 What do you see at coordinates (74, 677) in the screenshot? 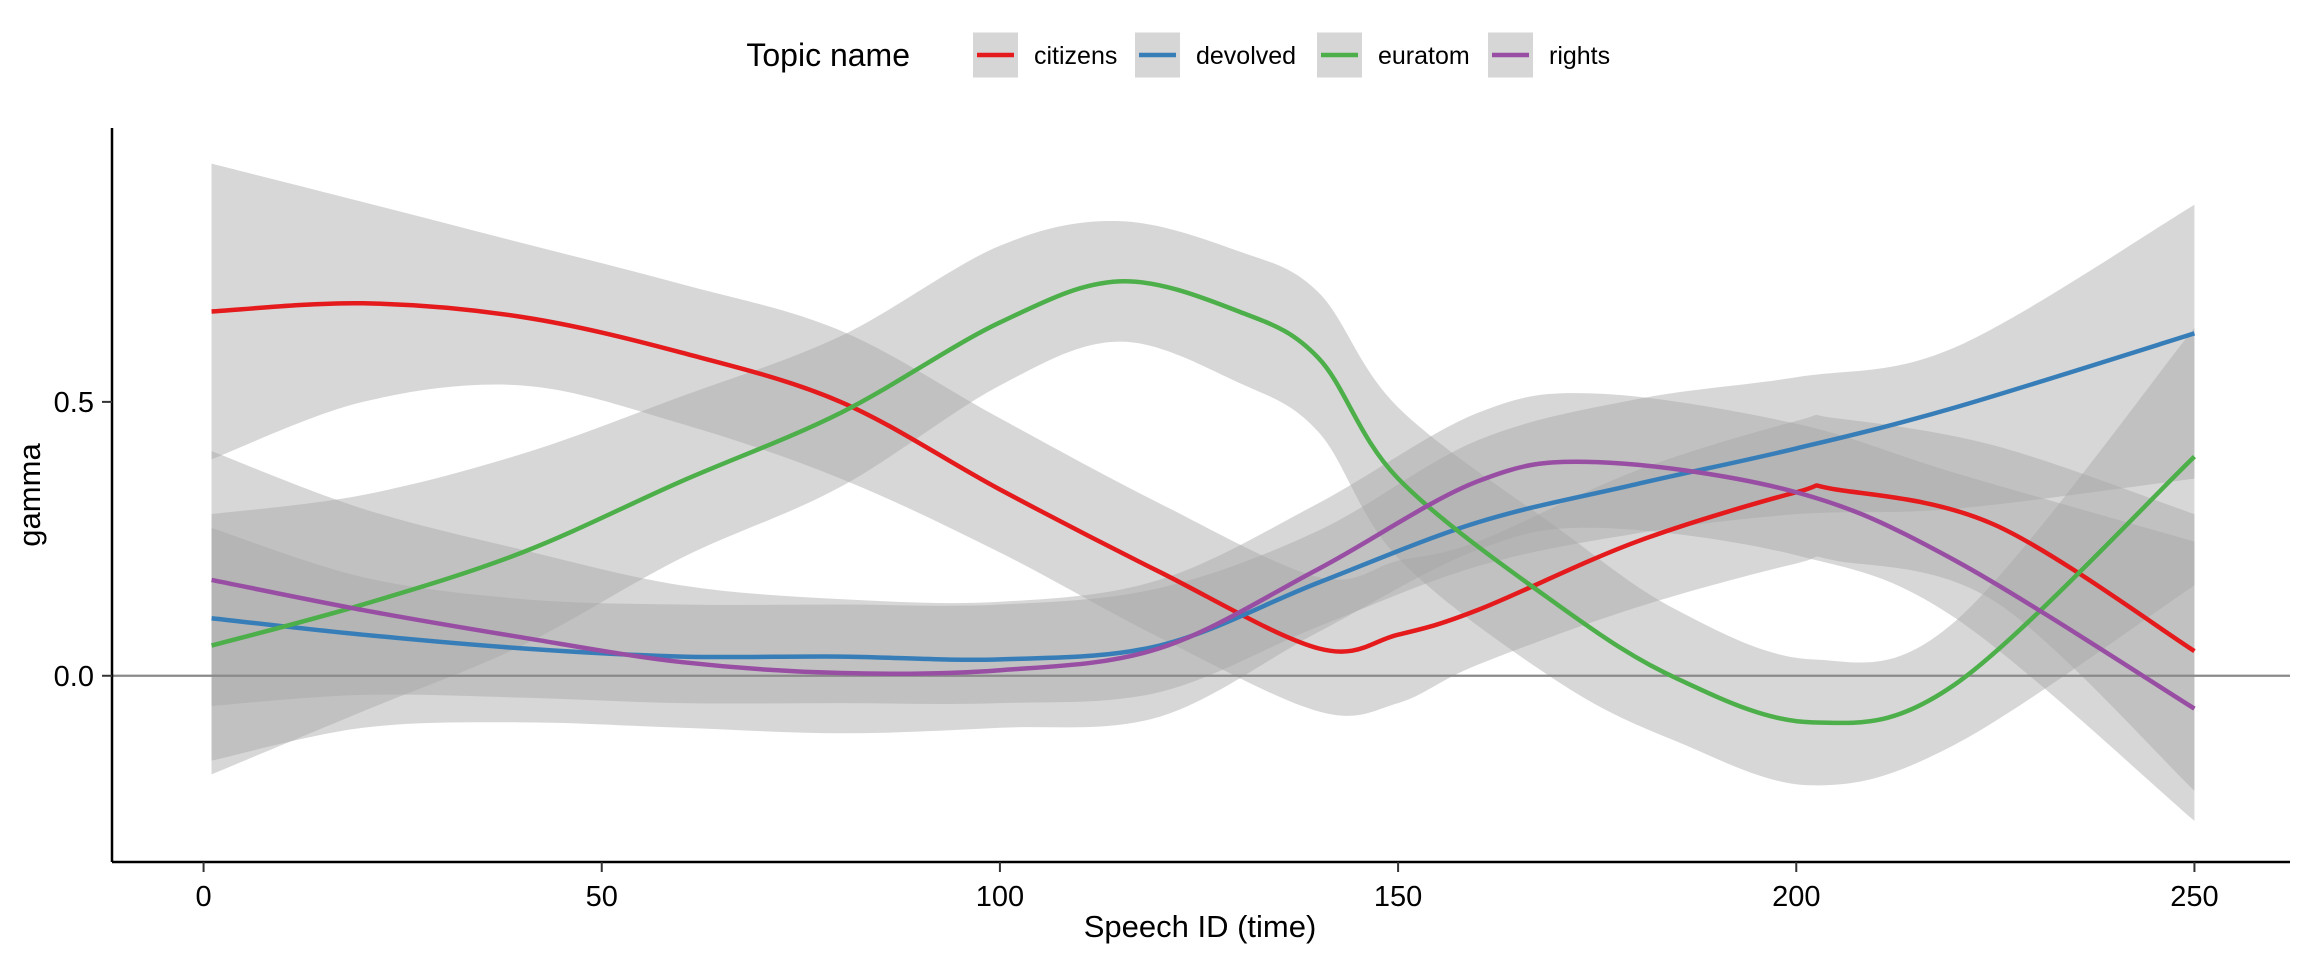
I see `y-tick-label: 0.0` at bounding box center [74, 677].